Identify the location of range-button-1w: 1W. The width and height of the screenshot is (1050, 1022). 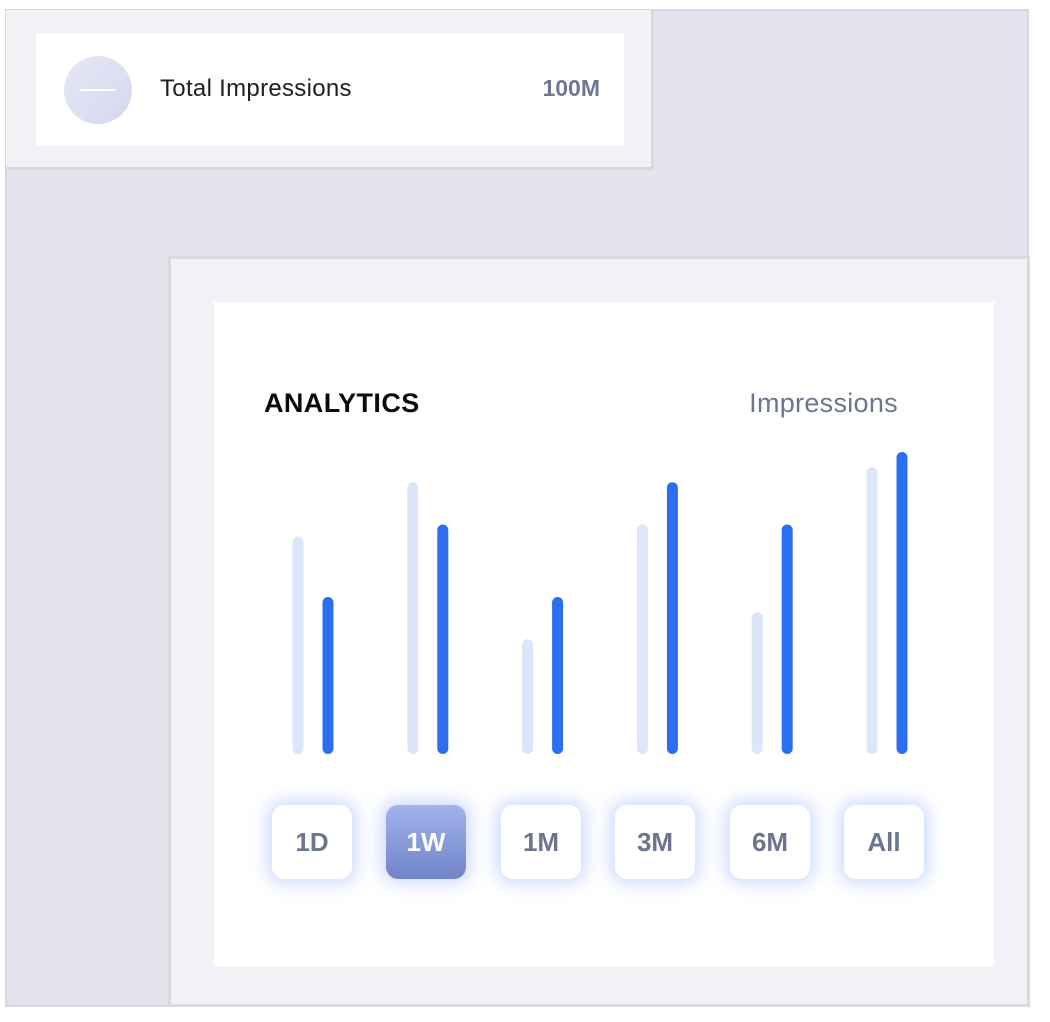
(426, 842).